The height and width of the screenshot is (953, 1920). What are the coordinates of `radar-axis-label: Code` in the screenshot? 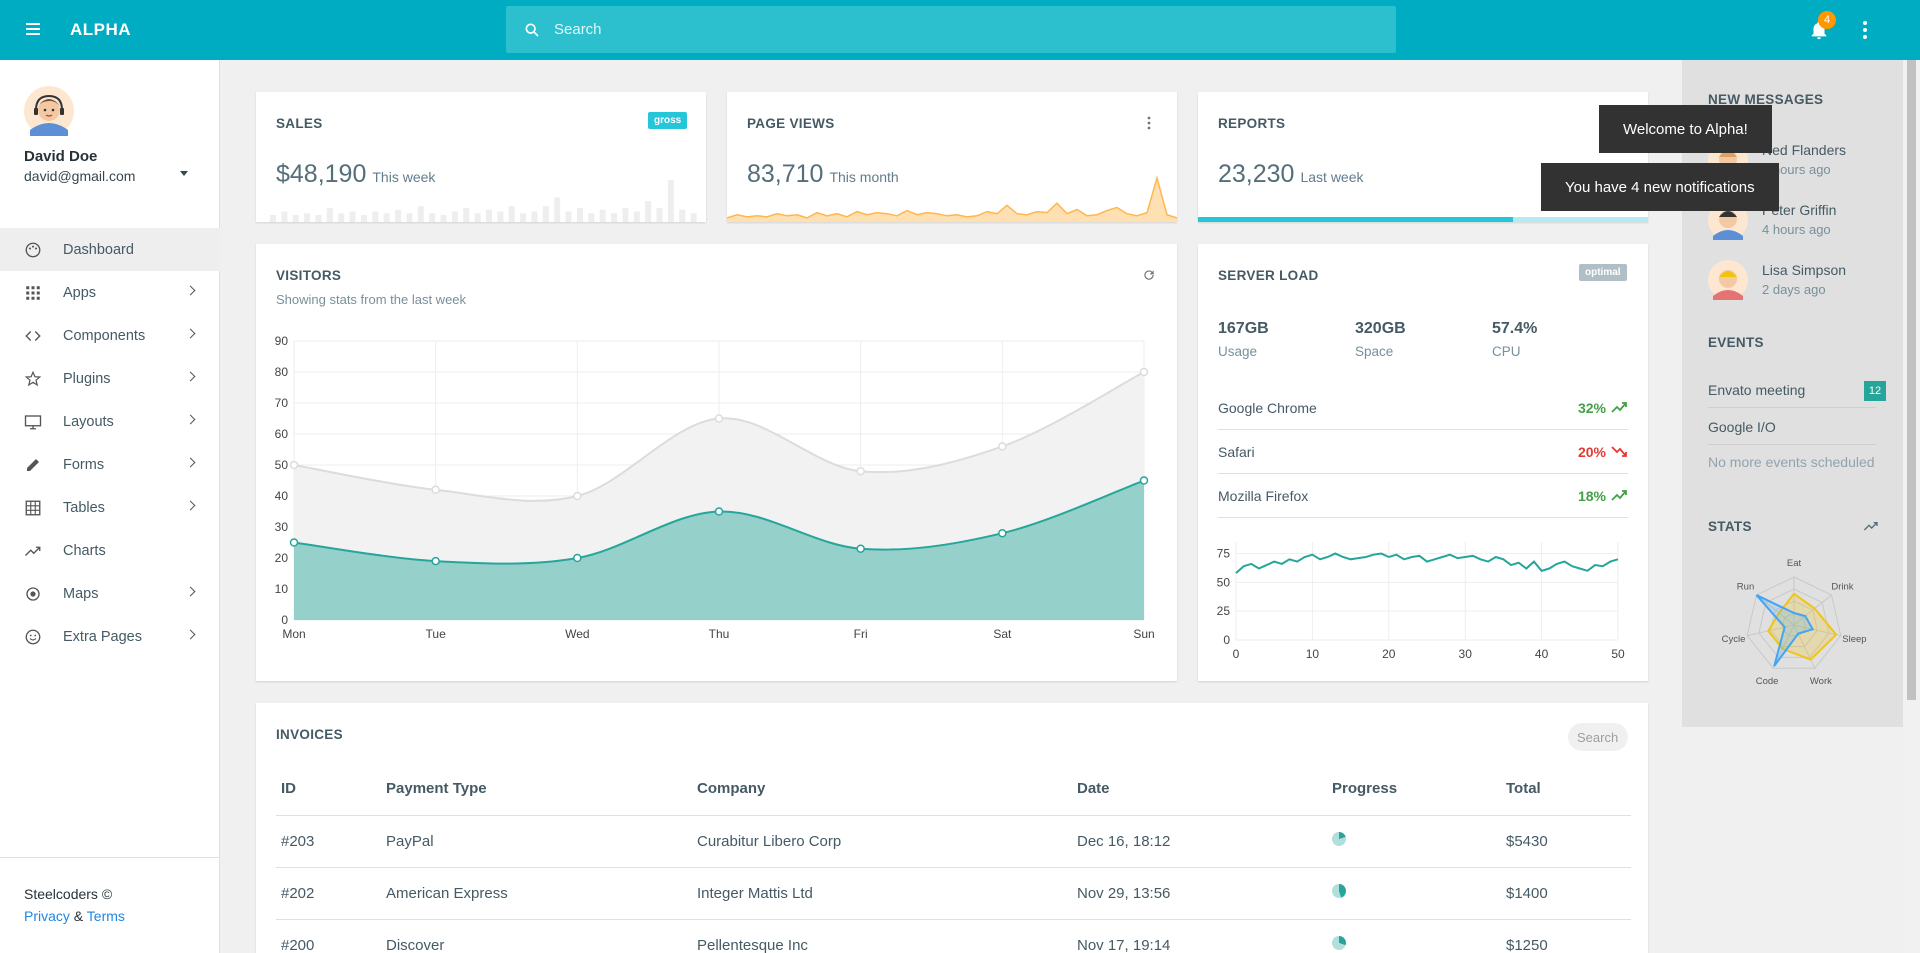 It's located at (1767, 681).